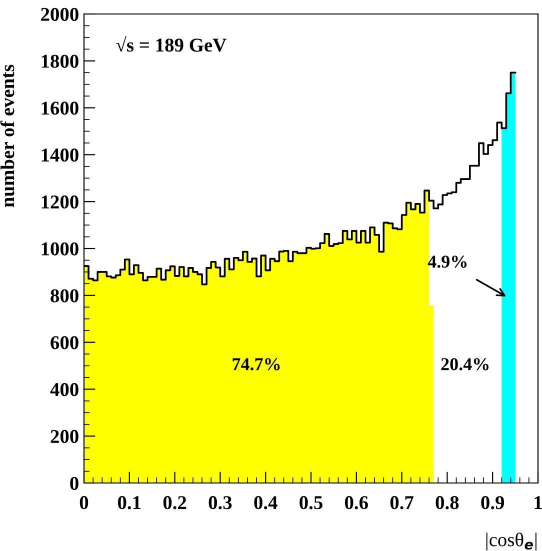 The image size is (542, 551). What do you see at coordinates (538, 502) in the screenshot?
I see `x-tick-label: 1` at bounding box center [538, 502].